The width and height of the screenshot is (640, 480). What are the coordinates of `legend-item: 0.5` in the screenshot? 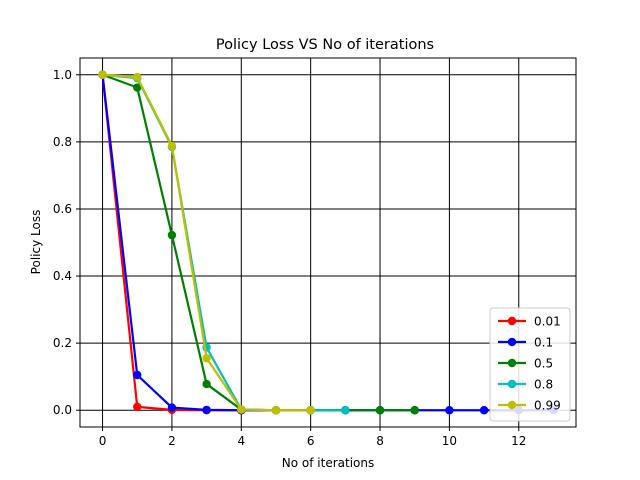 It's located at (525, 364).